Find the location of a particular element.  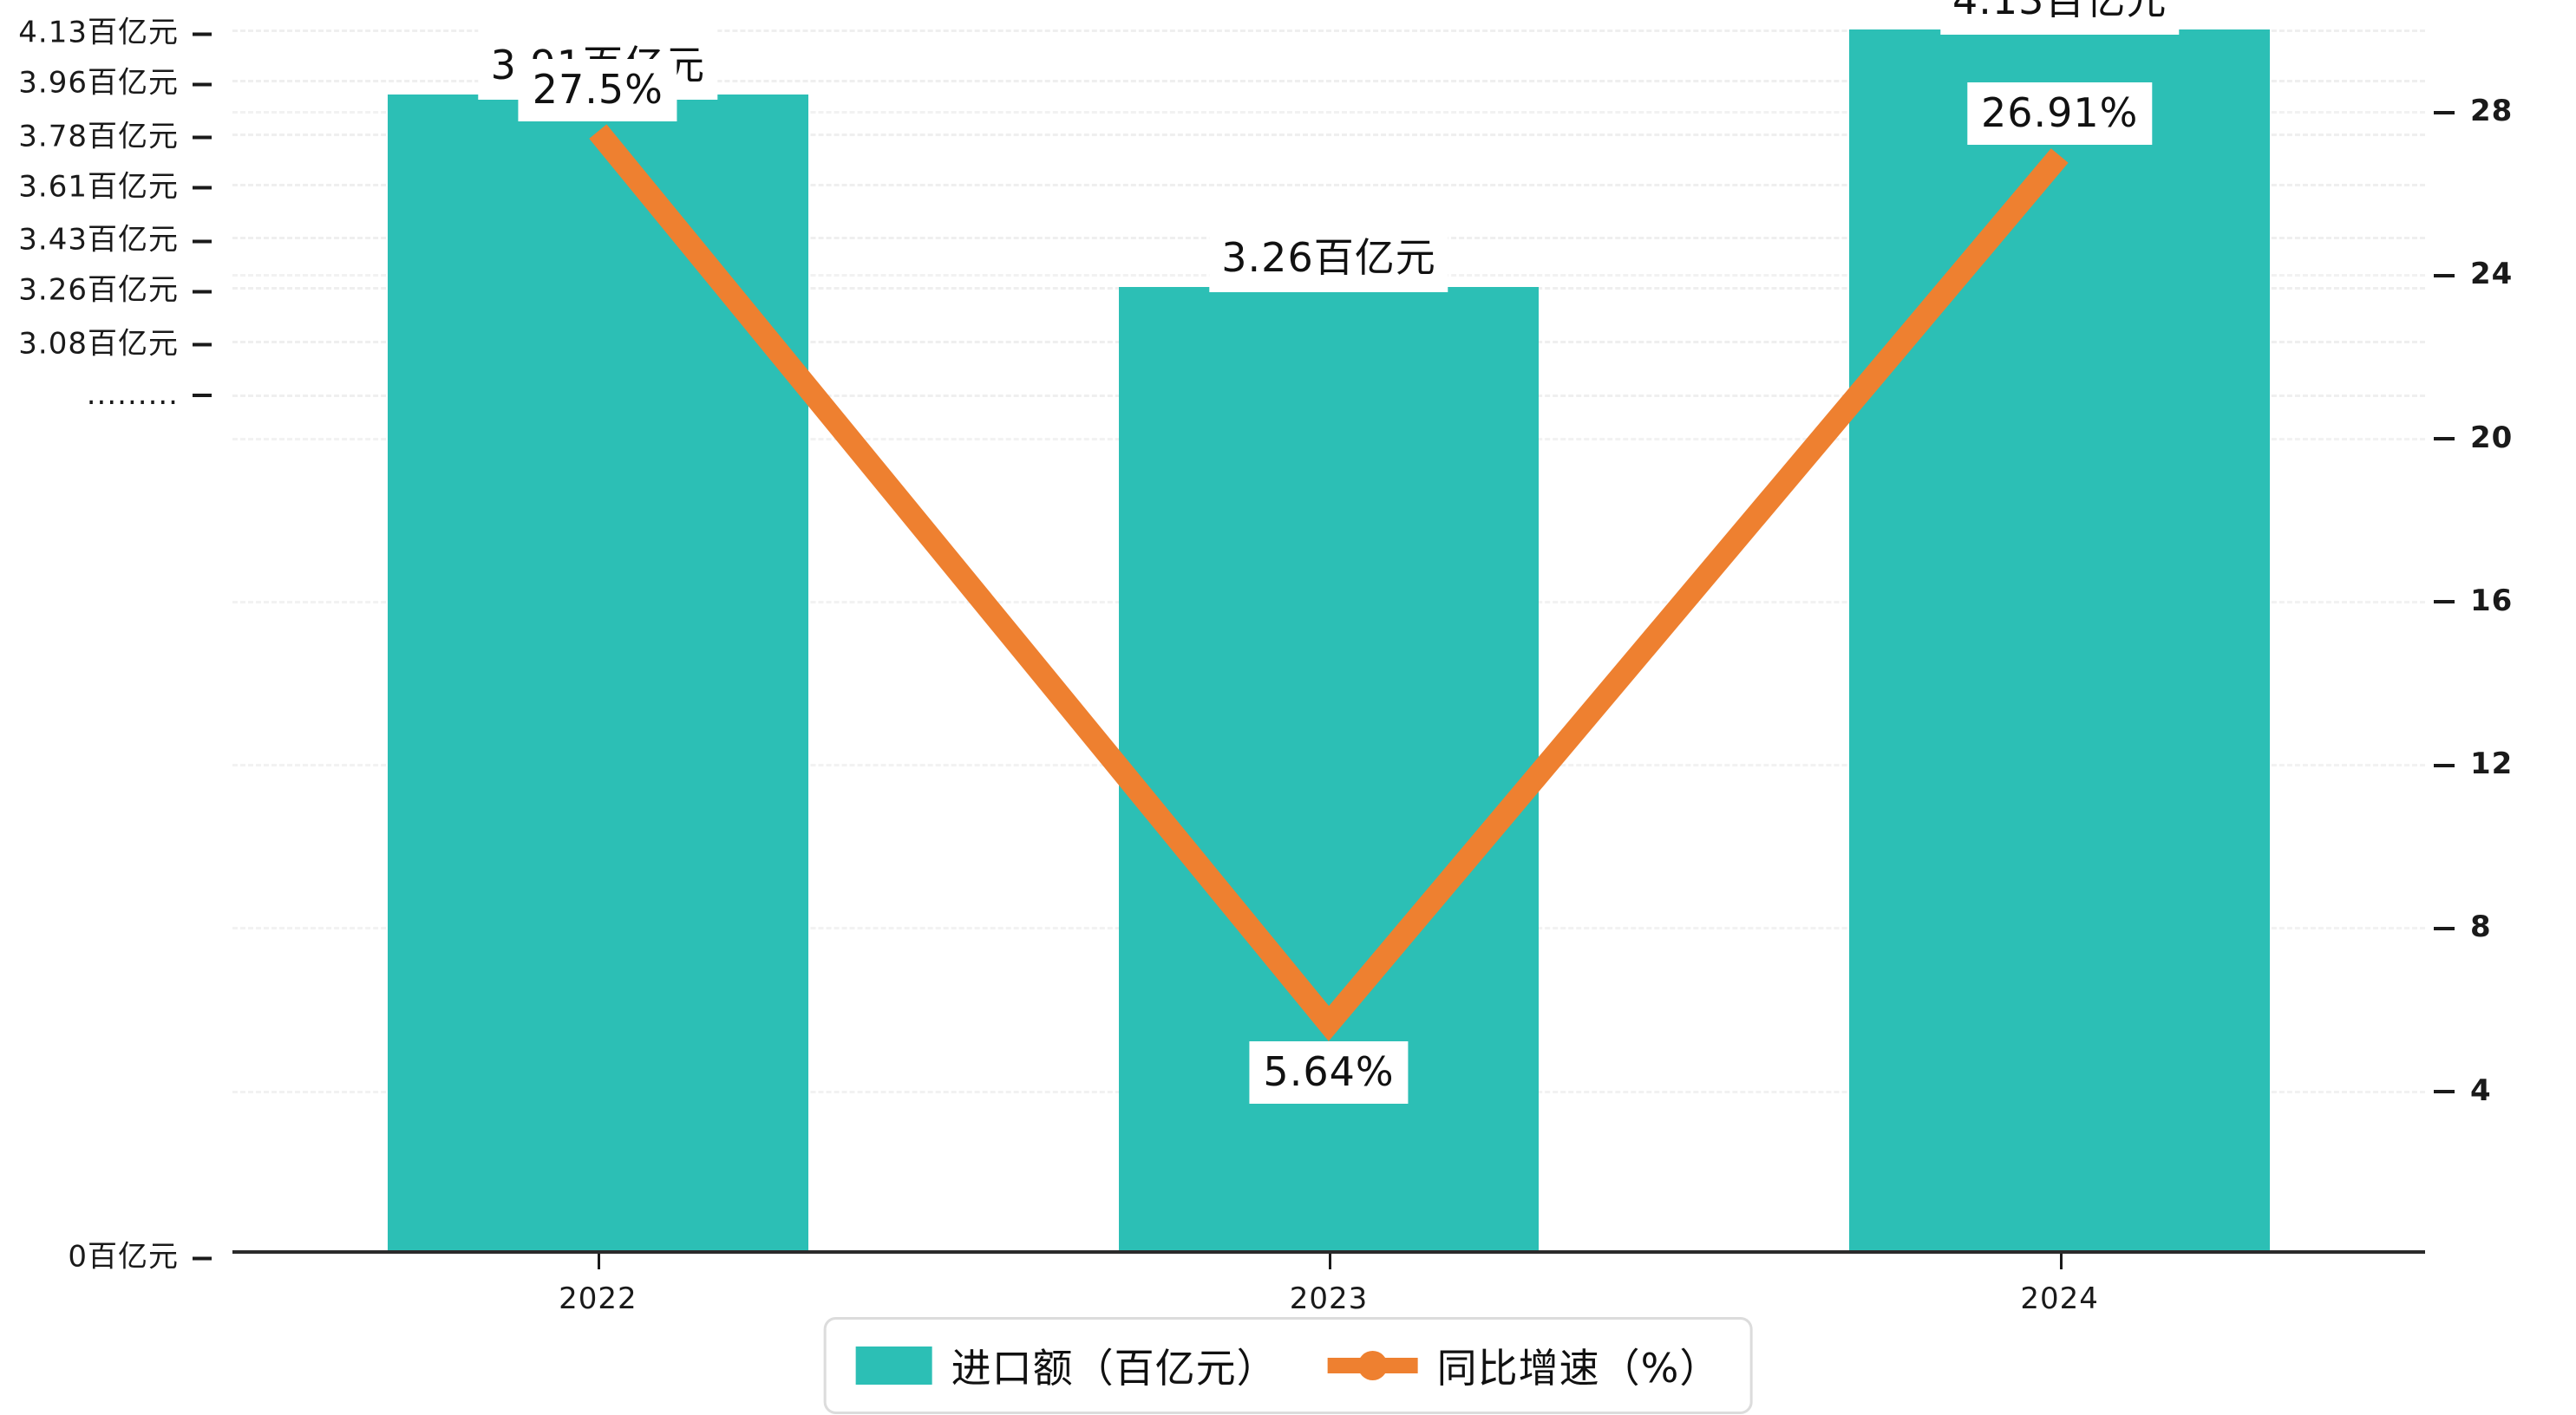

legend-item-growth-rate: 同比增速（%） is located at coordinates (1524, 1365).